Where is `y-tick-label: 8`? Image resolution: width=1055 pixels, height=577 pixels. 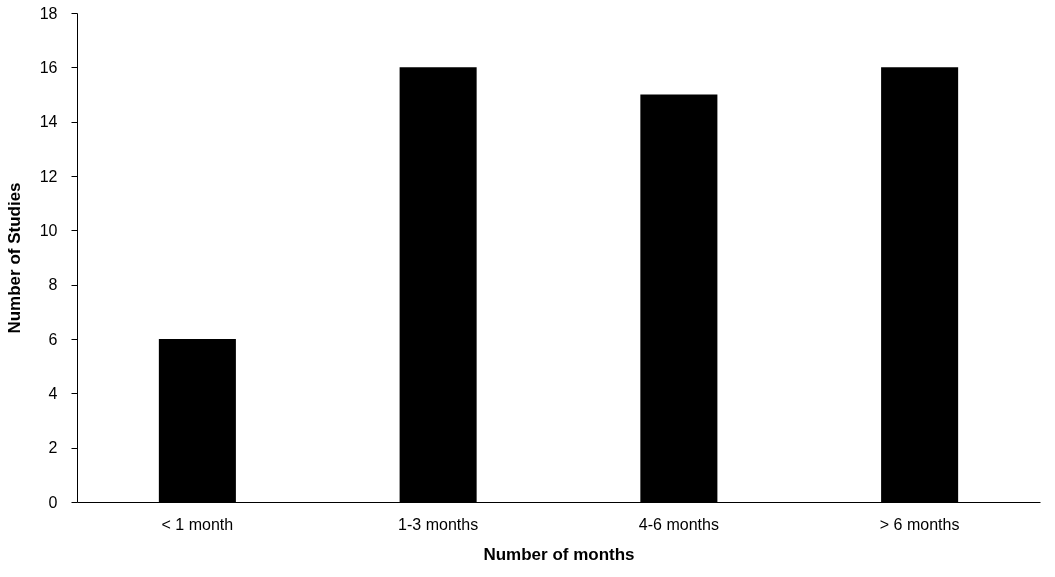
y-tick-label: 8 is located at coordinates (53, 285).